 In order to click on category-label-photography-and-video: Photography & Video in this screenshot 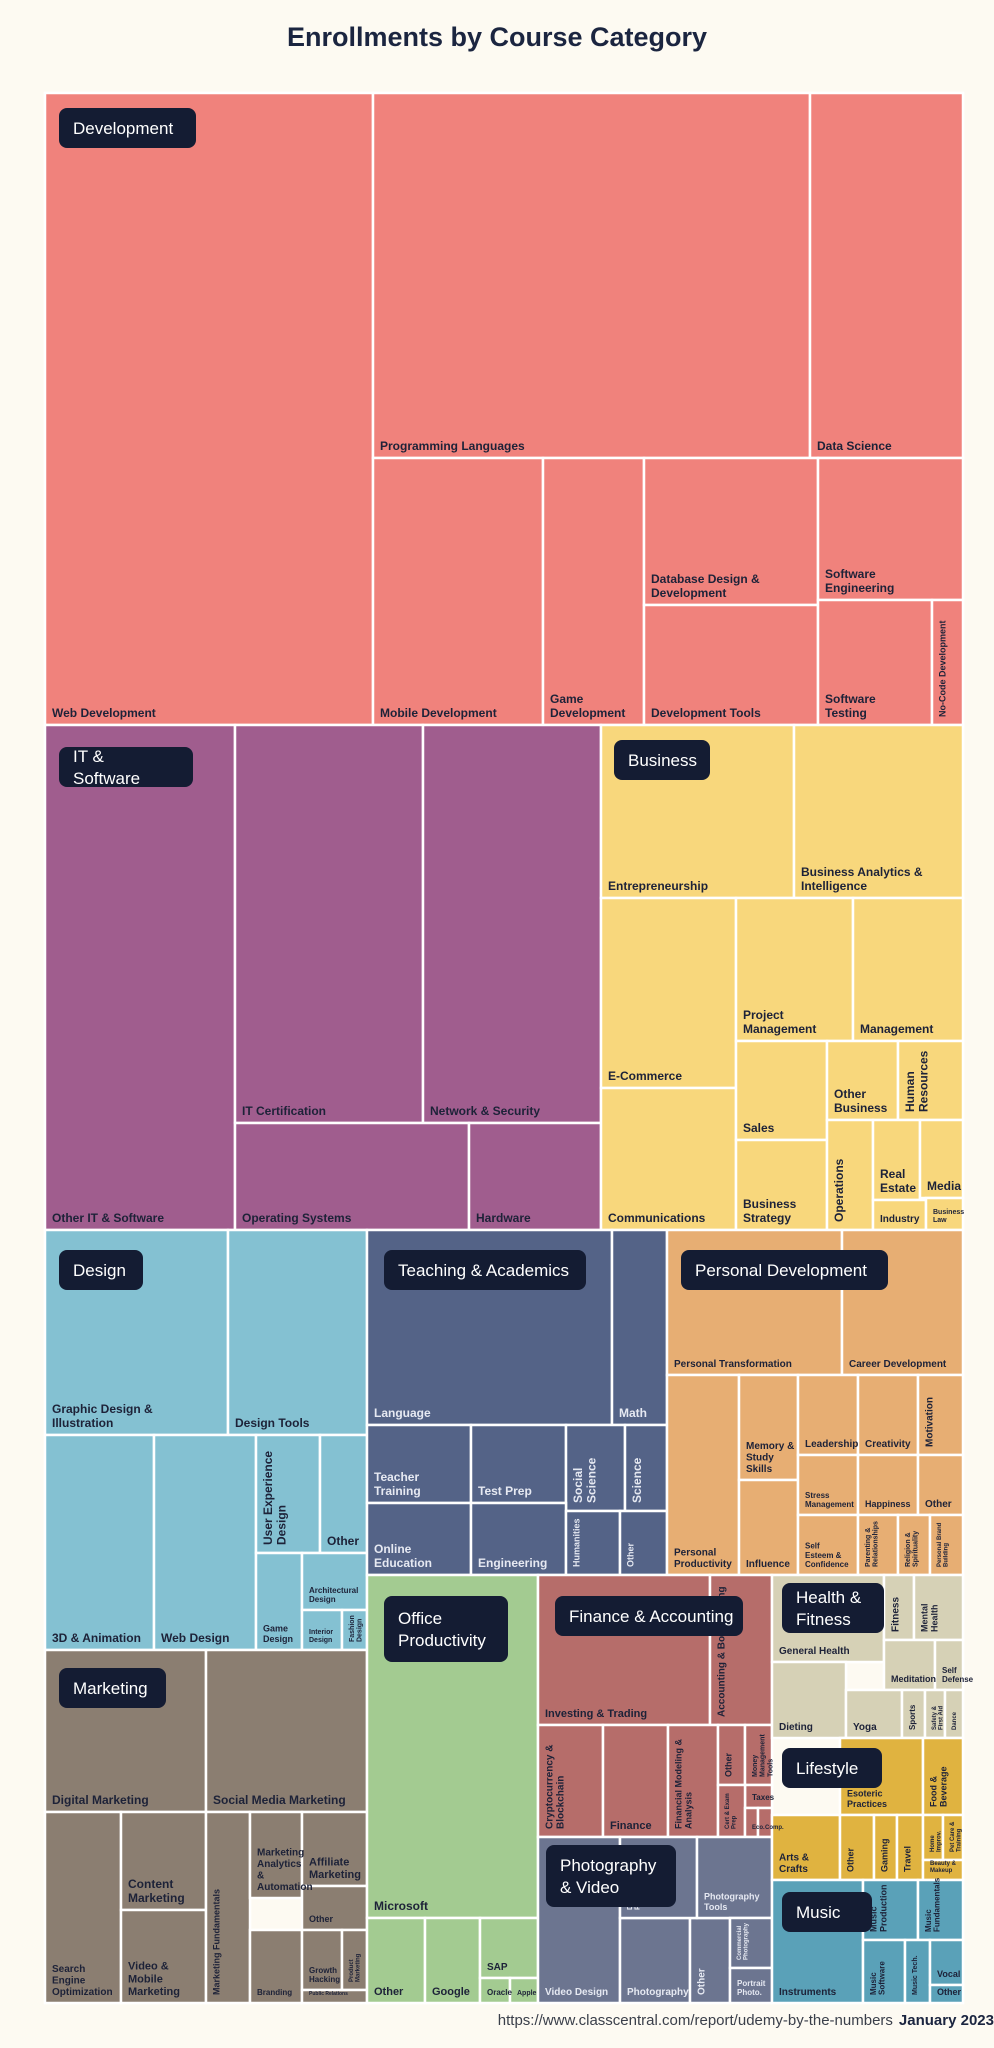, I will do `click(608, 1876)`.